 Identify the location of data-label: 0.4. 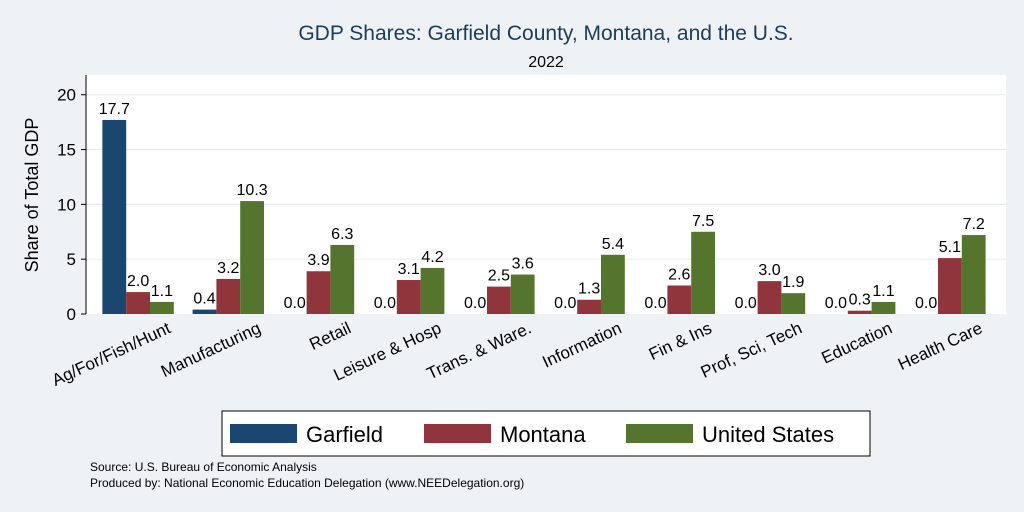
(204, 299).